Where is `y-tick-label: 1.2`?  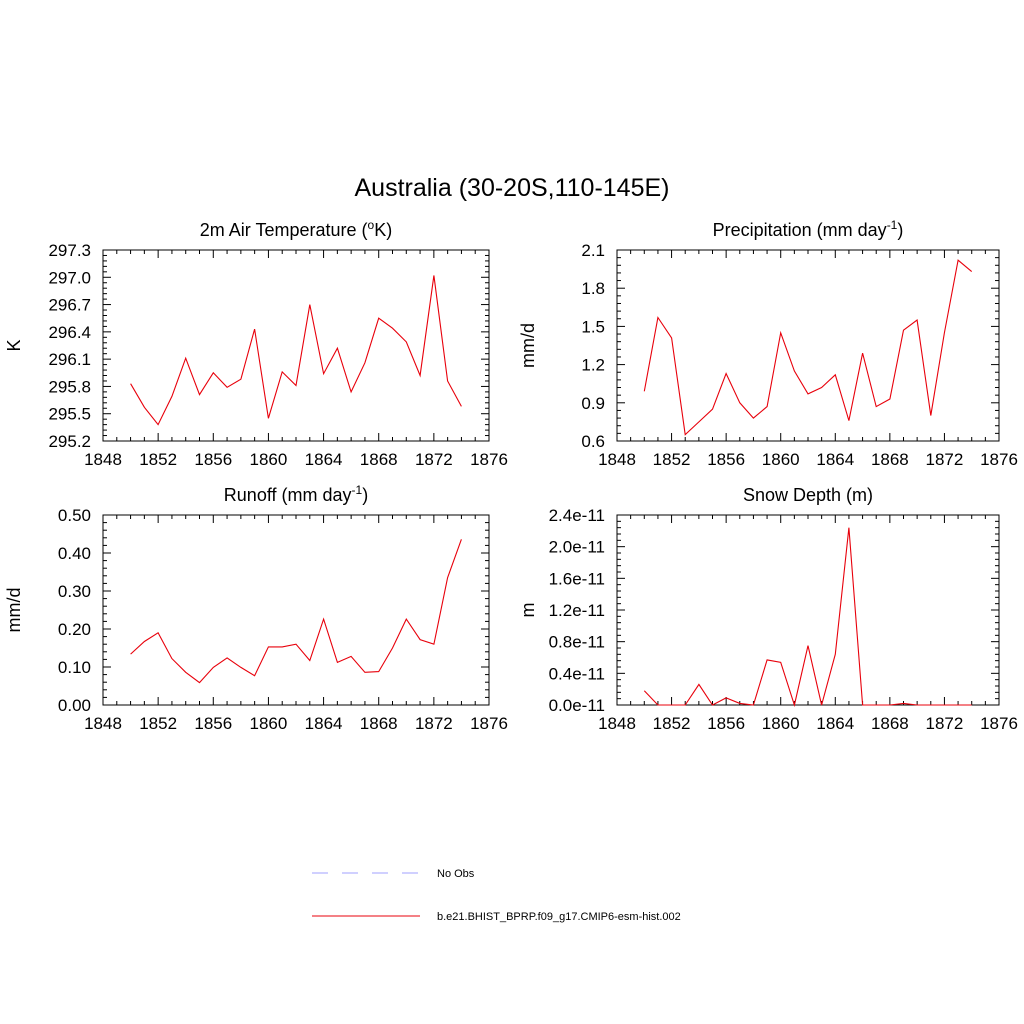 y-tick-label: 1.2 is located at coordinates (593, 365).